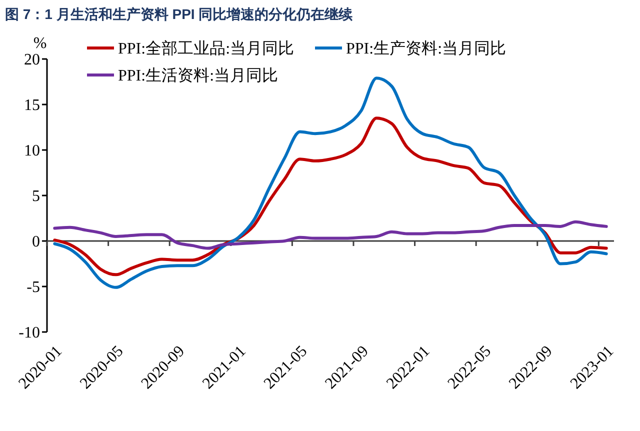 The width and height of the screenshot is (640, 431). Describe the element at coordinates (206, 49) in the screenshot. I see `legend-label: PPI:全部工业品:当月同比` at that location.